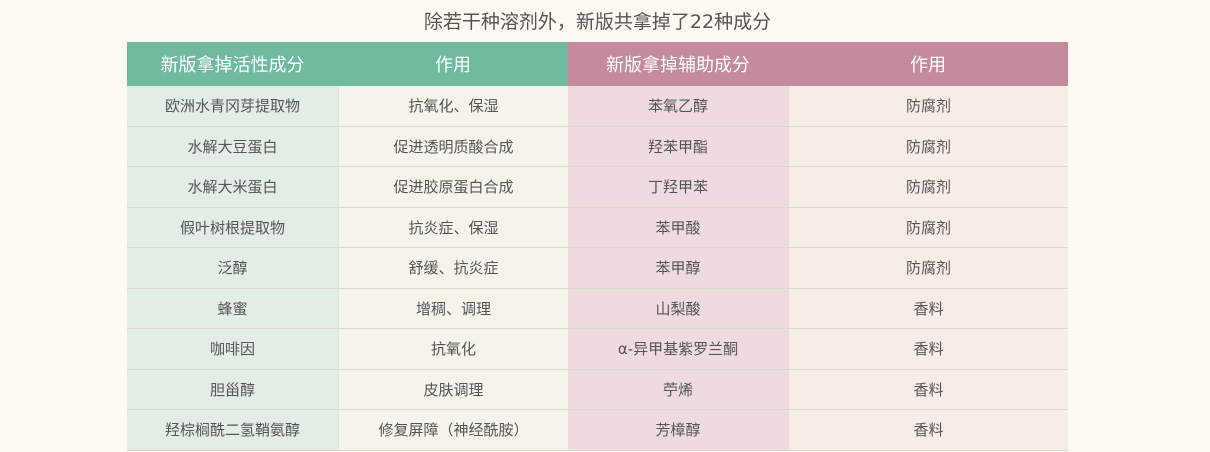  What do you see at coordinates (232, 268) in the screenshot?
I see `active-ingredient-cell: 泛醇` at bounding box center [232, 268].